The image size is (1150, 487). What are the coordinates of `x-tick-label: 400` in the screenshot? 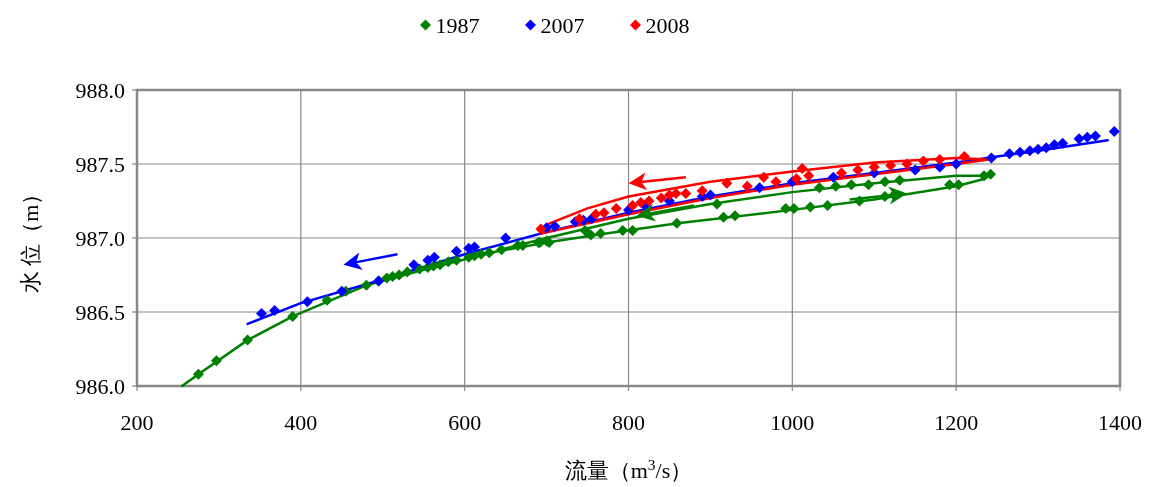 It's located at (301, 422).